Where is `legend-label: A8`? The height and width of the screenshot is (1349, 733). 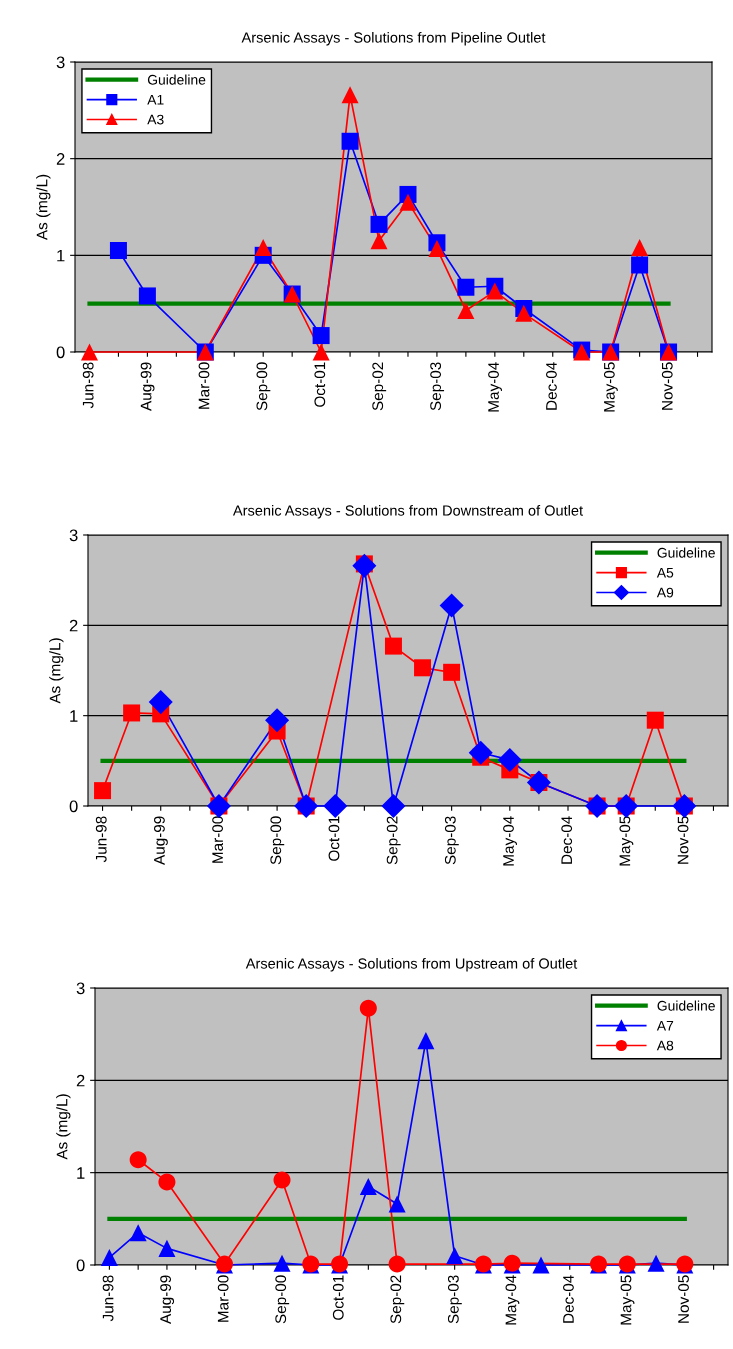
legend-label: A8 is located at coordinates (665, 1045).